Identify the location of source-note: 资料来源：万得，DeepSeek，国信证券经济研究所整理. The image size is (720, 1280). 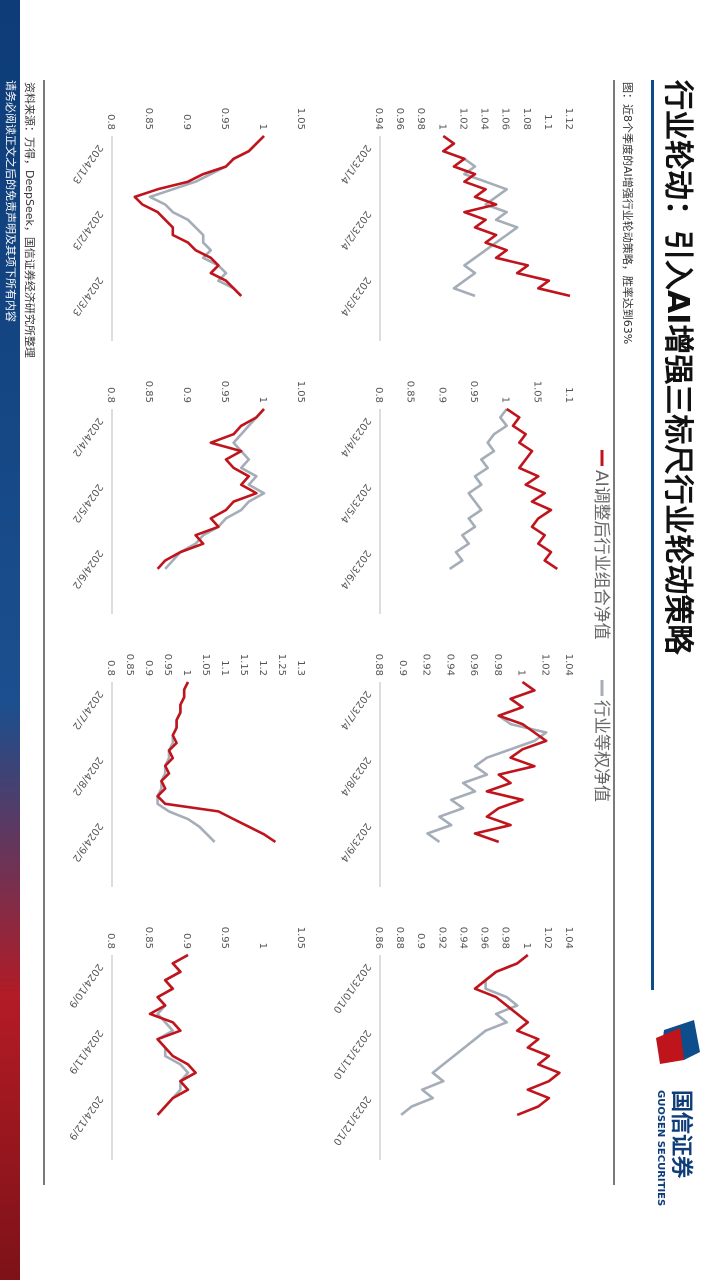
(30, 220).